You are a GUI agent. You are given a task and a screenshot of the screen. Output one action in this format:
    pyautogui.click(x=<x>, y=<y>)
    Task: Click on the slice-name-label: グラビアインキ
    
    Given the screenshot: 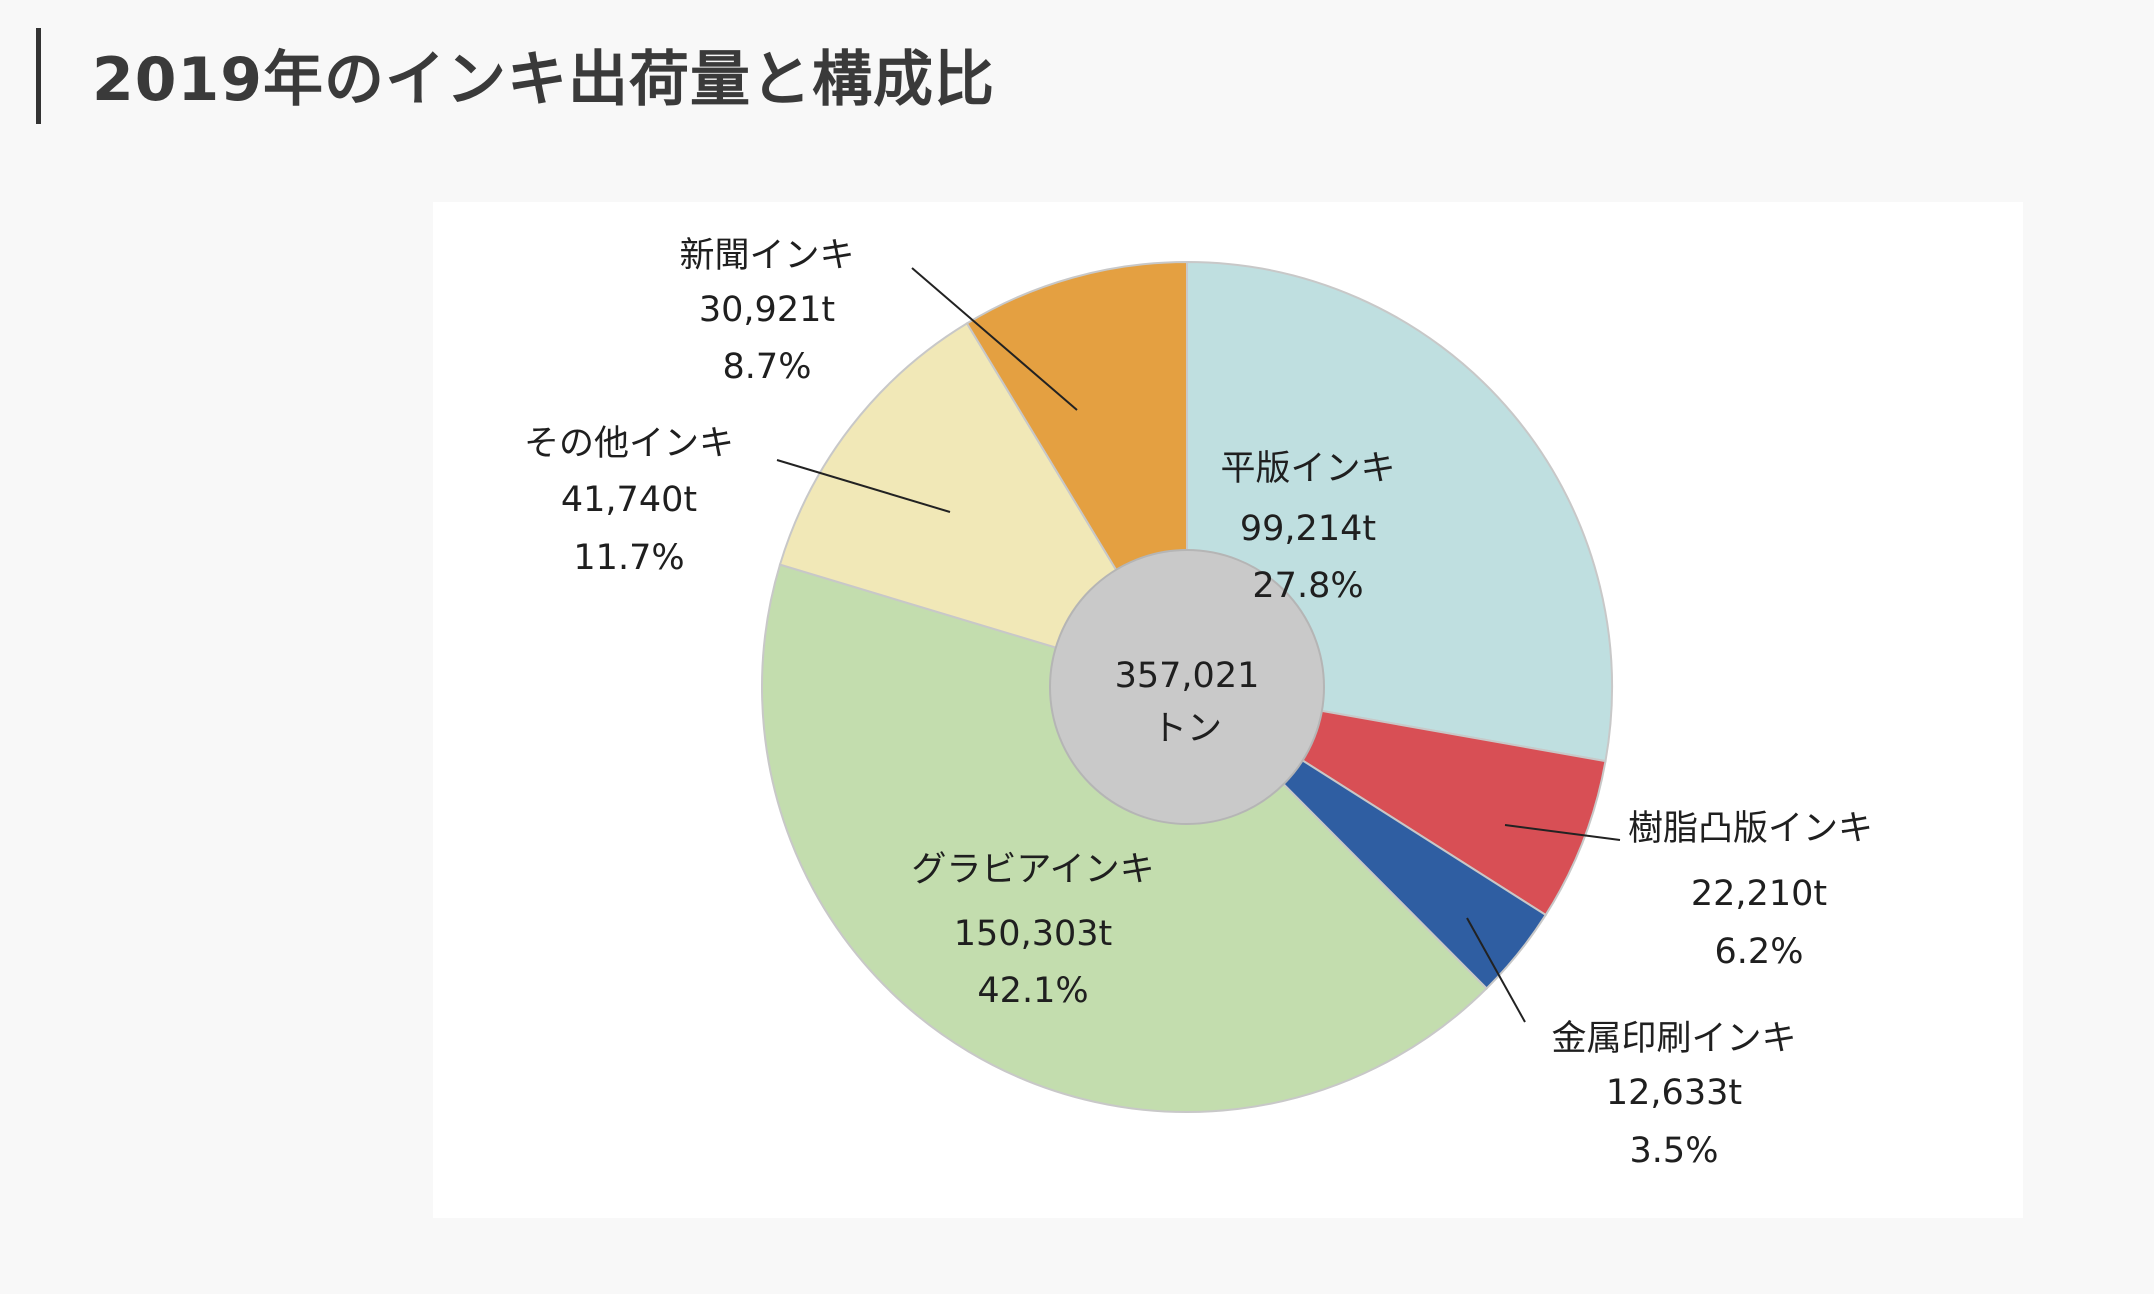 What is the action you would take?
    pyautogui.click(x=1032, y=870)
    